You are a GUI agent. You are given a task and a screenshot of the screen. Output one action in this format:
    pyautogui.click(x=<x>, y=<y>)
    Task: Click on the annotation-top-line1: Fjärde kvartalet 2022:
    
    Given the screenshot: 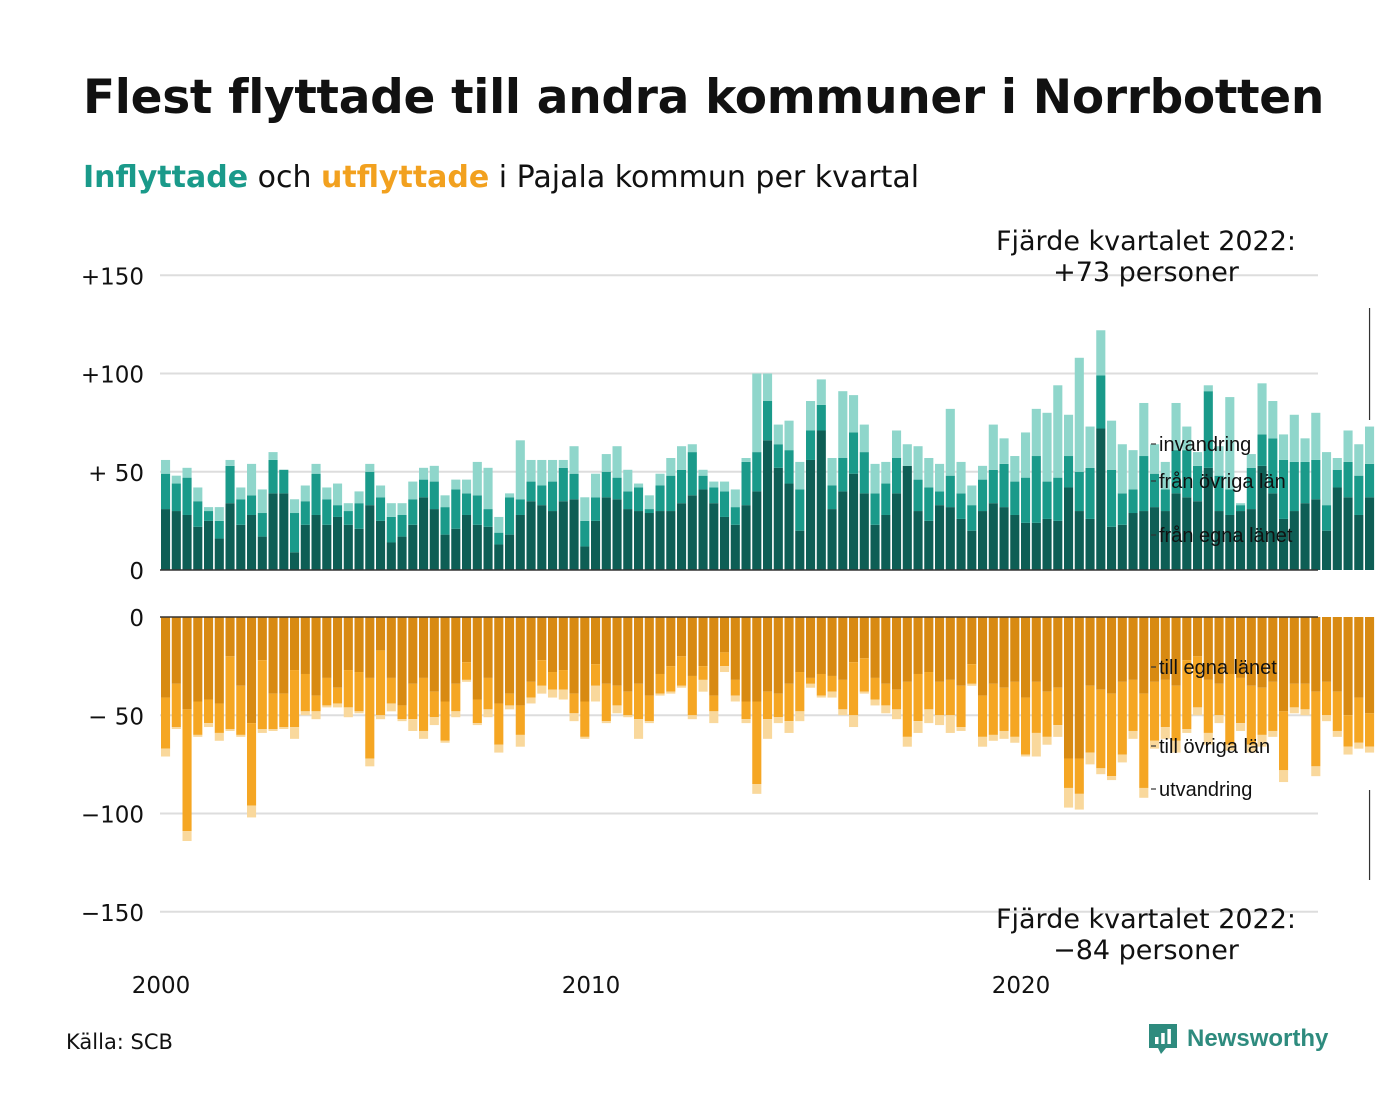 What is the action you would take?
    pyautogui.click(x=1146, y=241)
    